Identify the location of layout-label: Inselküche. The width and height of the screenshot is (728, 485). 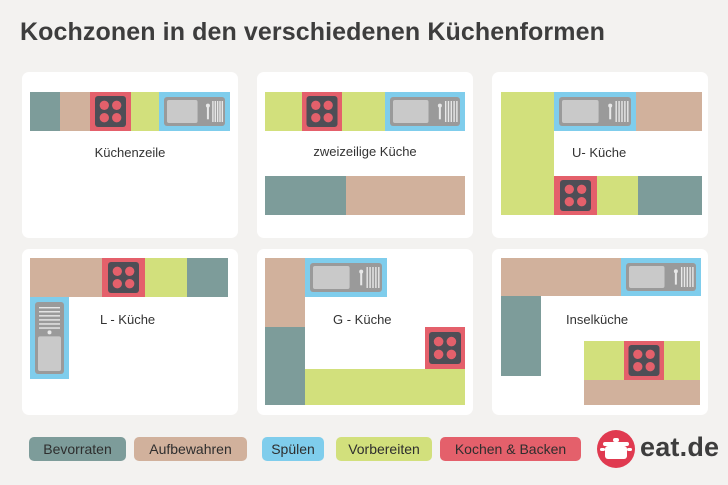
(597, 319).